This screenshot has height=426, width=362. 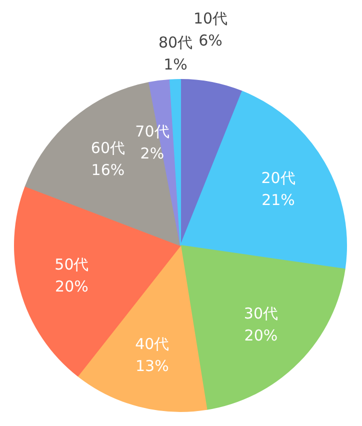 What do you see at coordinates (176, 65) in the screenshot?
I see `data-label: 1%` at bounding box center [176, 65].